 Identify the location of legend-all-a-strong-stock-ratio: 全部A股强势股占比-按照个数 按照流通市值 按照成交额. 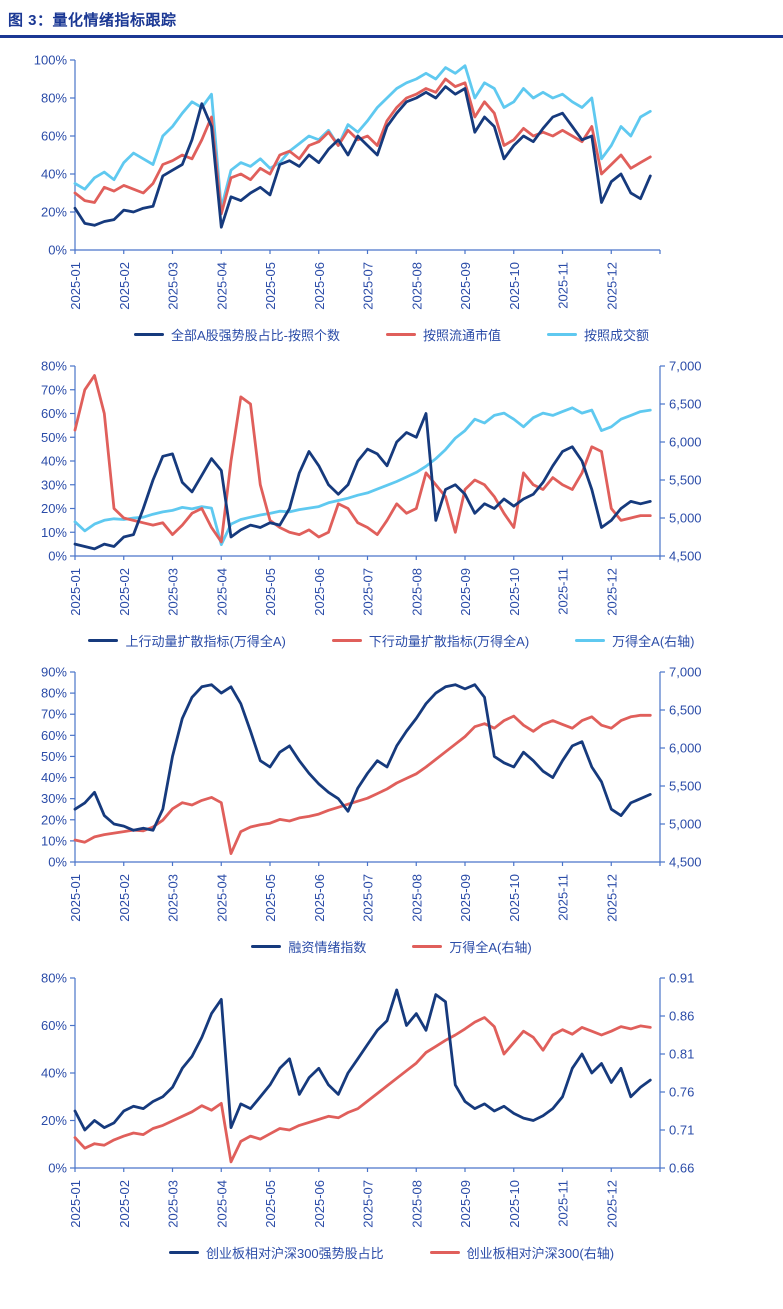
(391, 334).